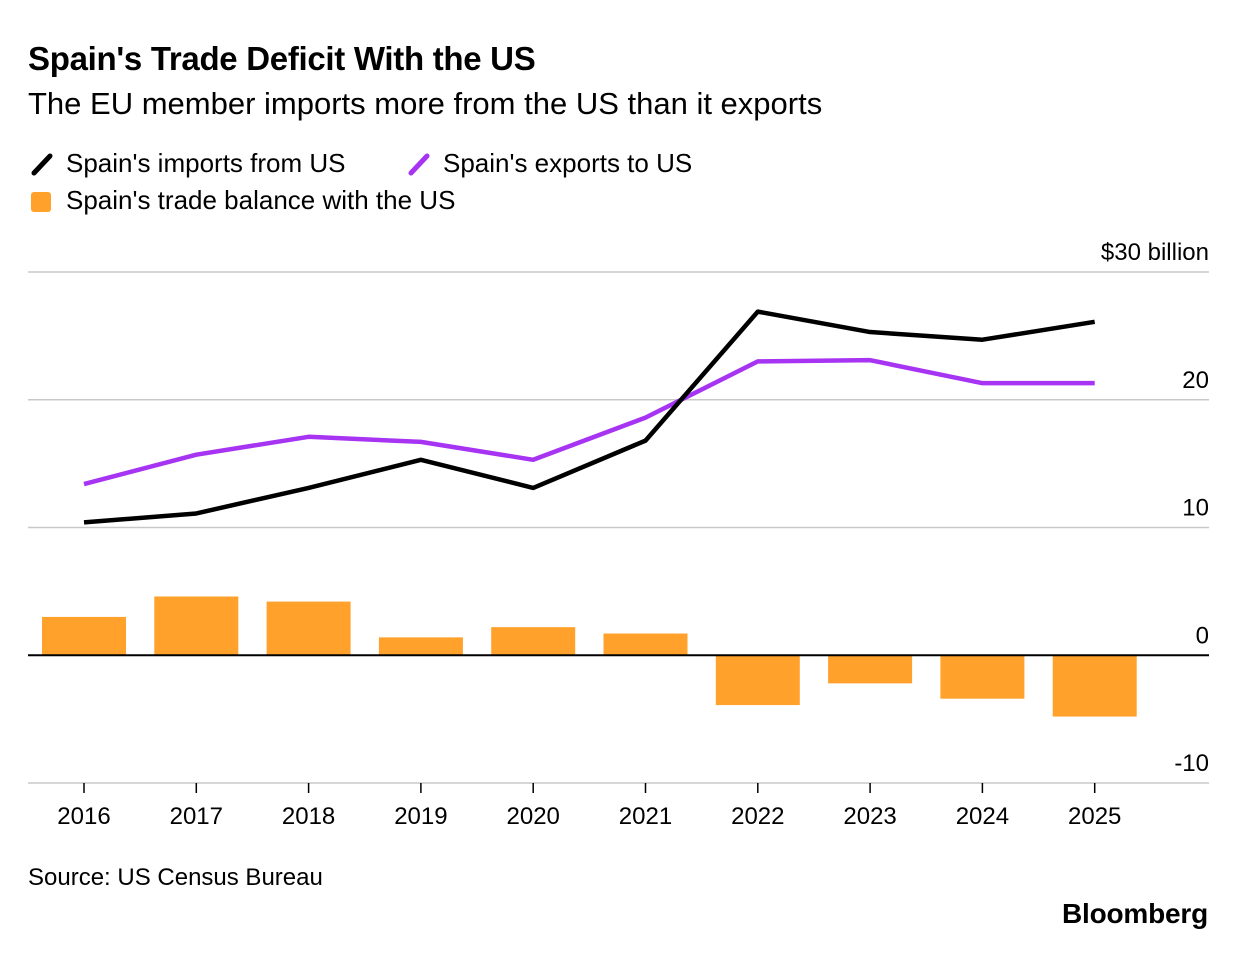 The image size is (1237, 958). I want to click on x-tick-label: 2024, so click(982, 816).